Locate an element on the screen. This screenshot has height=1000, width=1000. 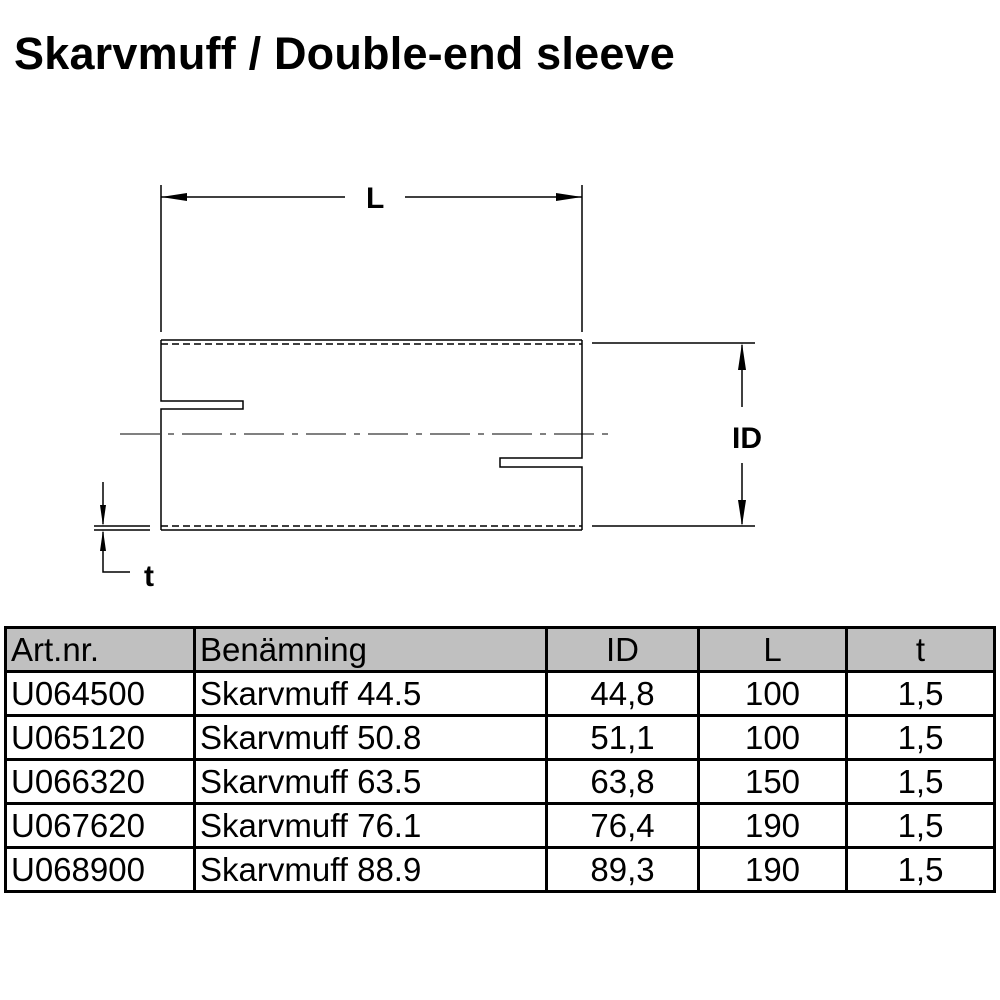
tube-left-edge-with-slot is located at coordinates (202, 435).